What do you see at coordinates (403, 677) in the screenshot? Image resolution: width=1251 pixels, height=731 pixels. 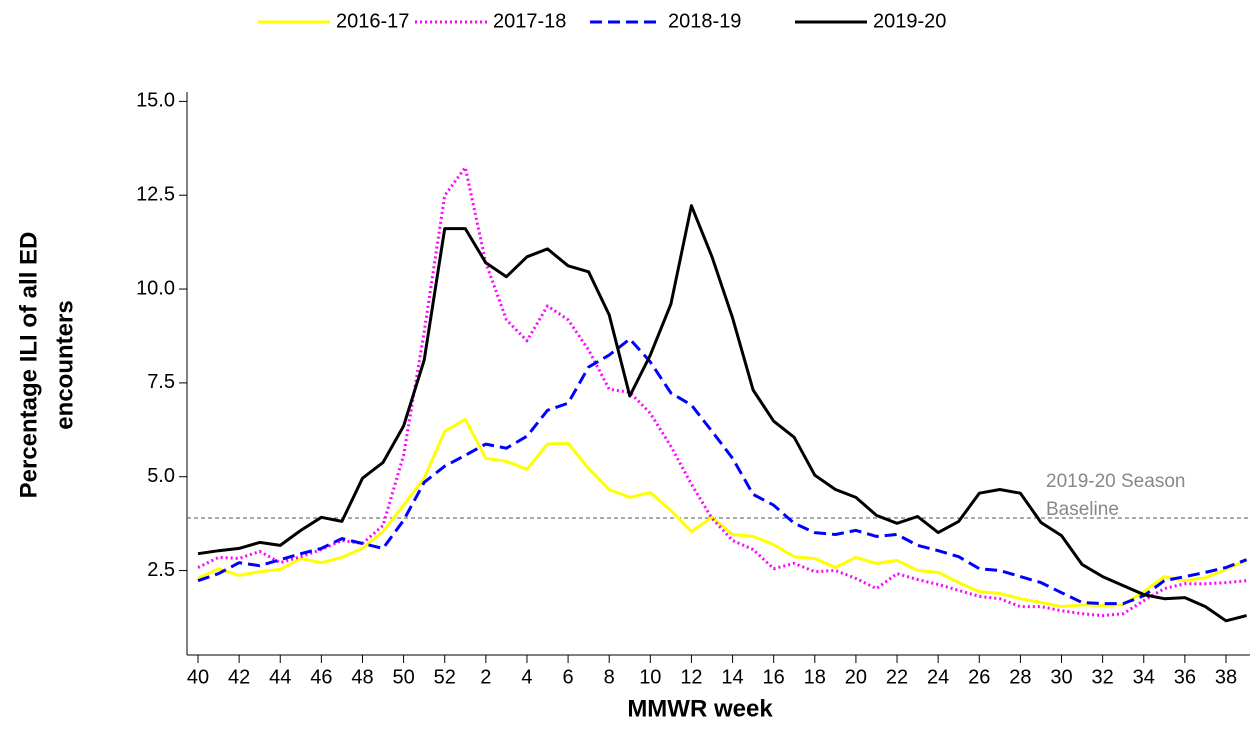 I see `x-tick-label: 50` at bounding box center [403, 677].